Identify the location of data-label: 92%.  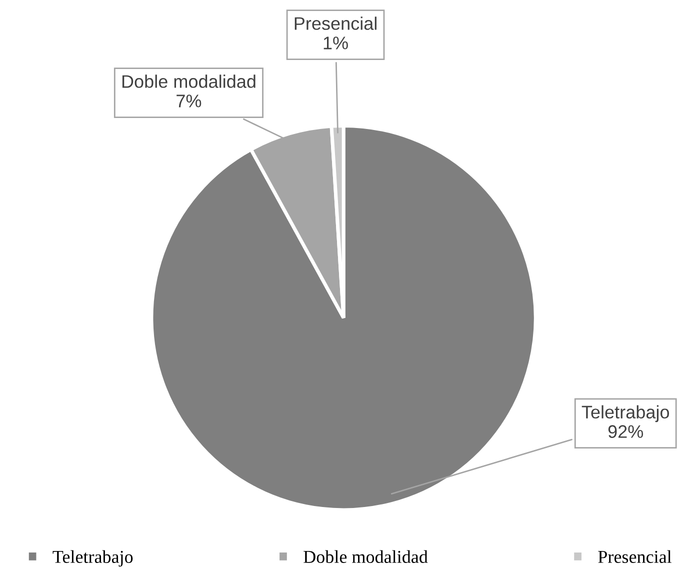
(626, 431).